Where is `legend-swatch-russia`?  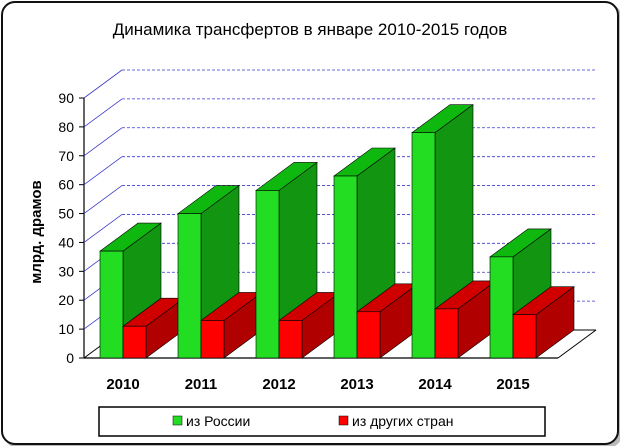 legend-swatch-russia is located at coordinates (177, 420).